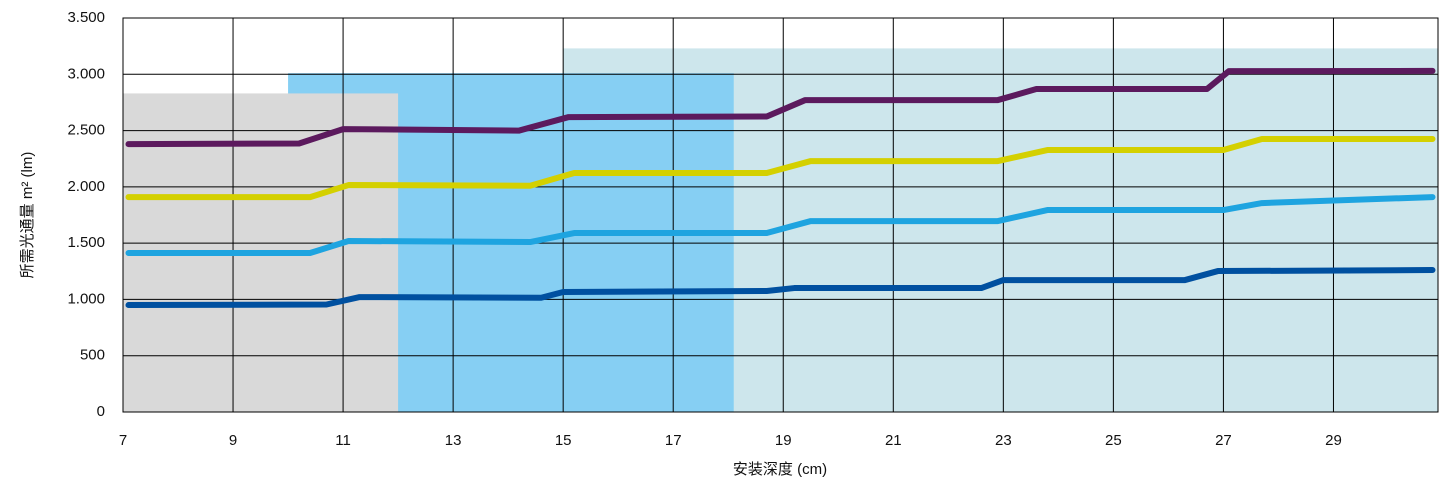 The image size is (1451, 488). What do you see at coordinates (673, 440) in the screenshot?
I see `x-tick-label: 17` at bounding box center [673, 440].